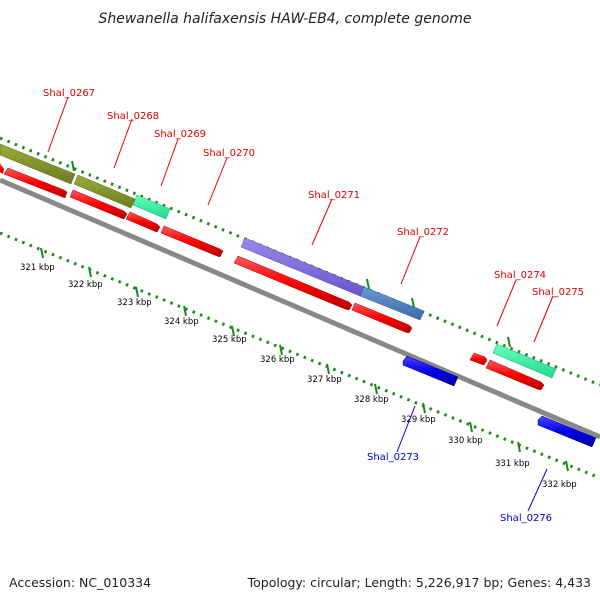  Describe the element at coordinates (465, 441) in the screenshot. I see `kbp-label: 330 kbp` at that location.